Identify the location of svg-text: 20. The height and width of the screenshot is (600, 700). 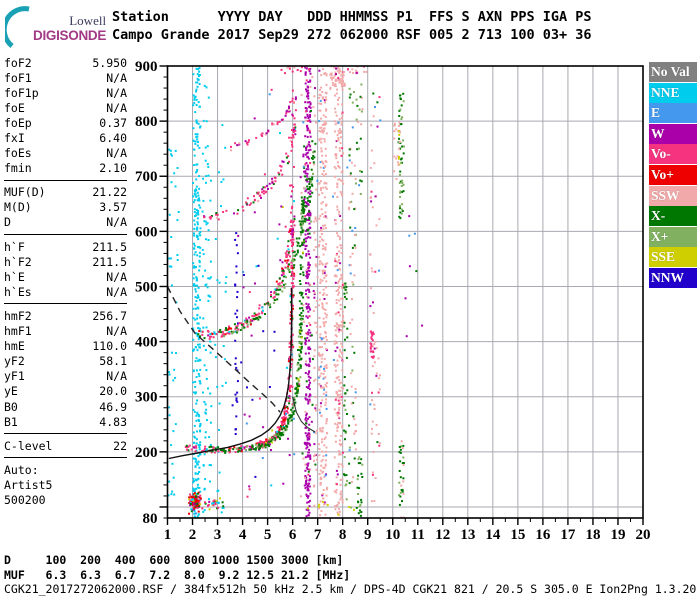
(643, 535).